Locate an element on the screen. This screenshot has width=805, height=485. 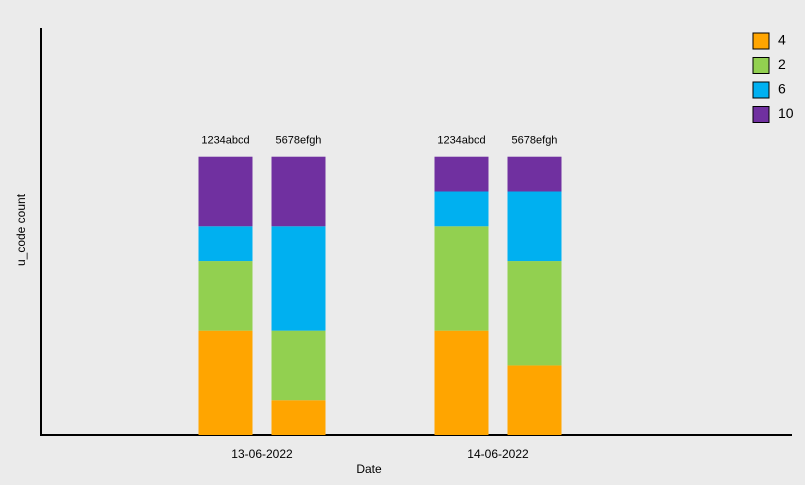
x-tick-label: 14-06-2022 is located at coordinates (498, 454).